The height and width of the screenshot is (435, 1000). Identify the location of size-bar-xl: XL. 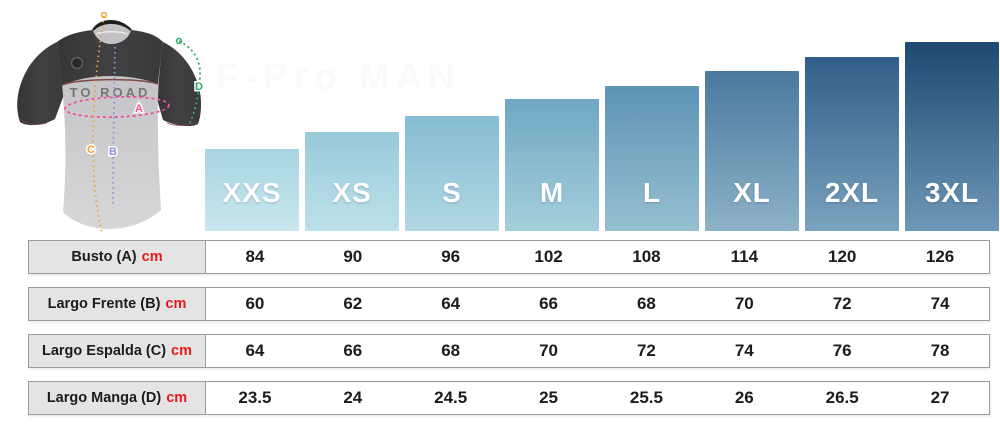
(752, 151).